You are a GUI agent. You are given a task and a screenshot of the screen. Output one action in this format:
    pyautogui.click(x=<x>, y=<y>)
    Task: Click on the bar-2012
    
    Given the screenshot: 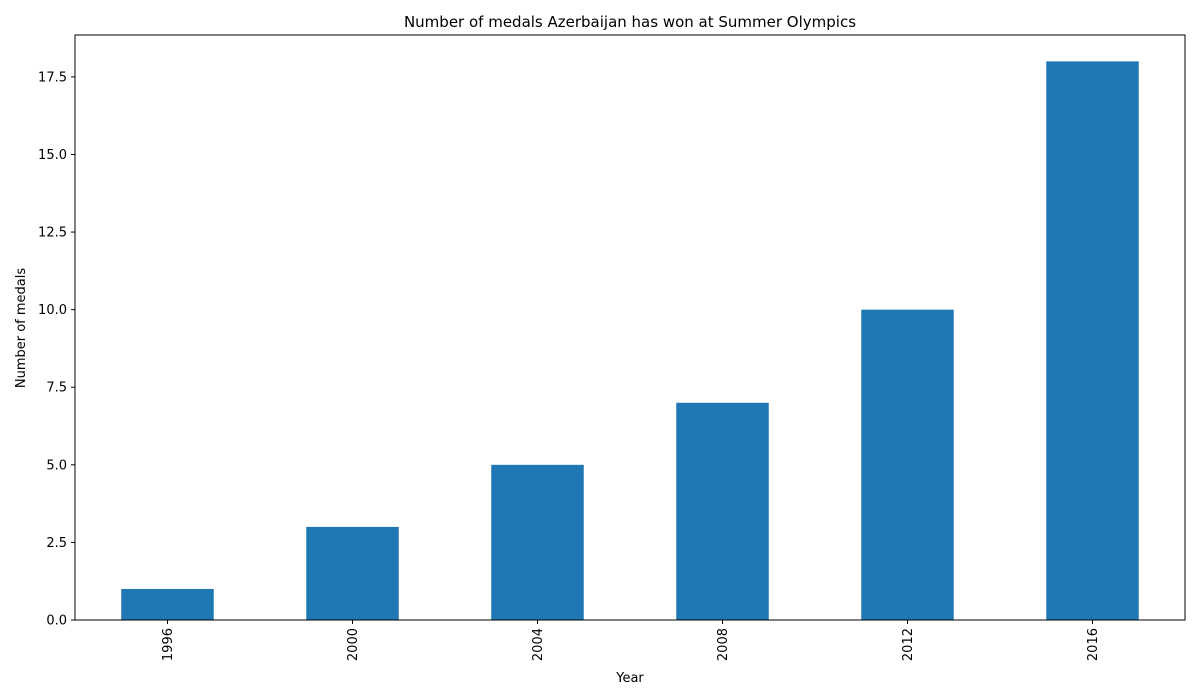 What is the action you would take?
    pyautogui.click(x=907, y=464)
    